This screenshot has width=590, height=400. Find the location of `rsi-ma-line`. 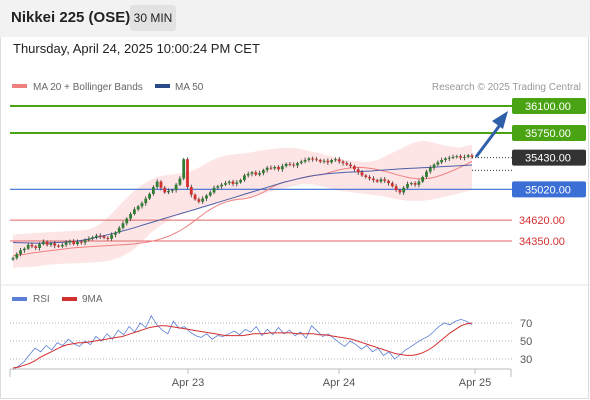

rsi-ma-line is located at coordinates (242, 345).